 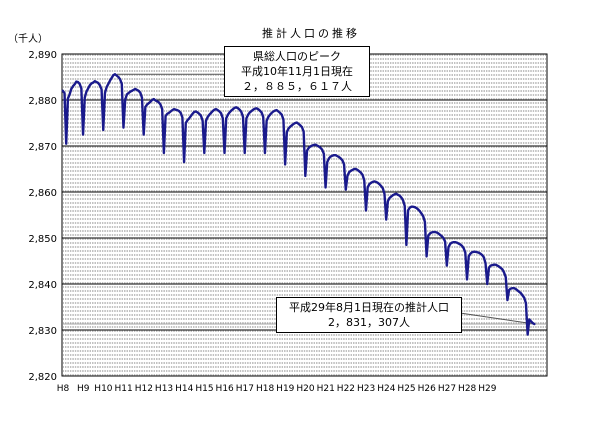 What do you see at coordinates (144, 389) in the screenshot?
I see `x-tick-label: H12` at bounding box center [144, 389].